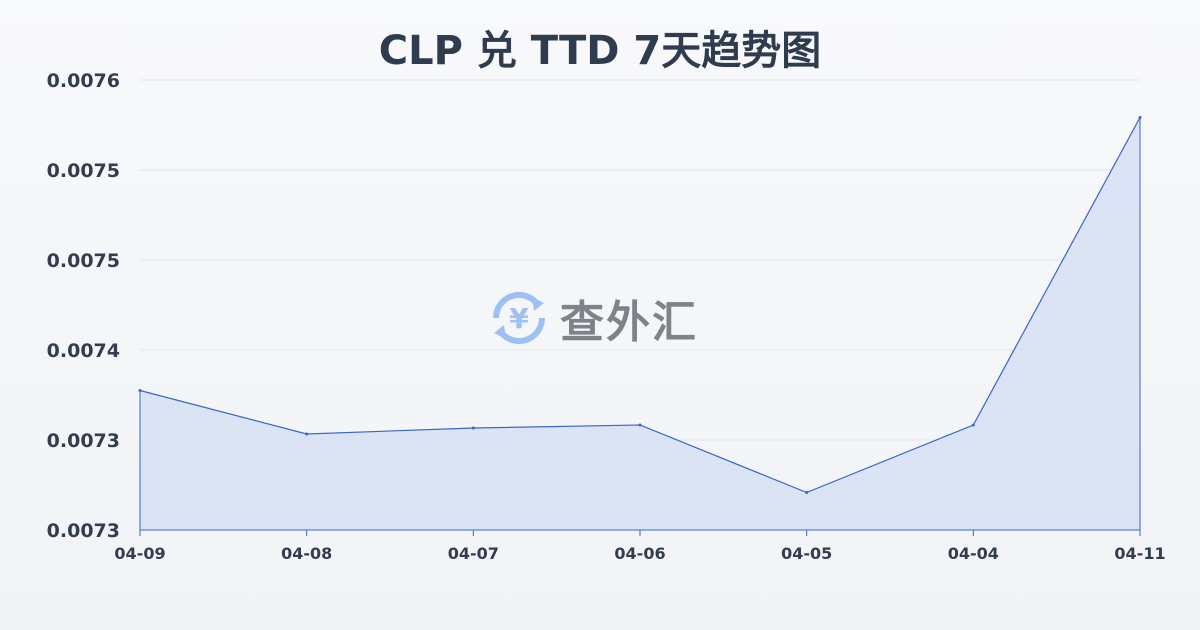  I want to click on x-tick-label: 04-06, so click(639, 553).